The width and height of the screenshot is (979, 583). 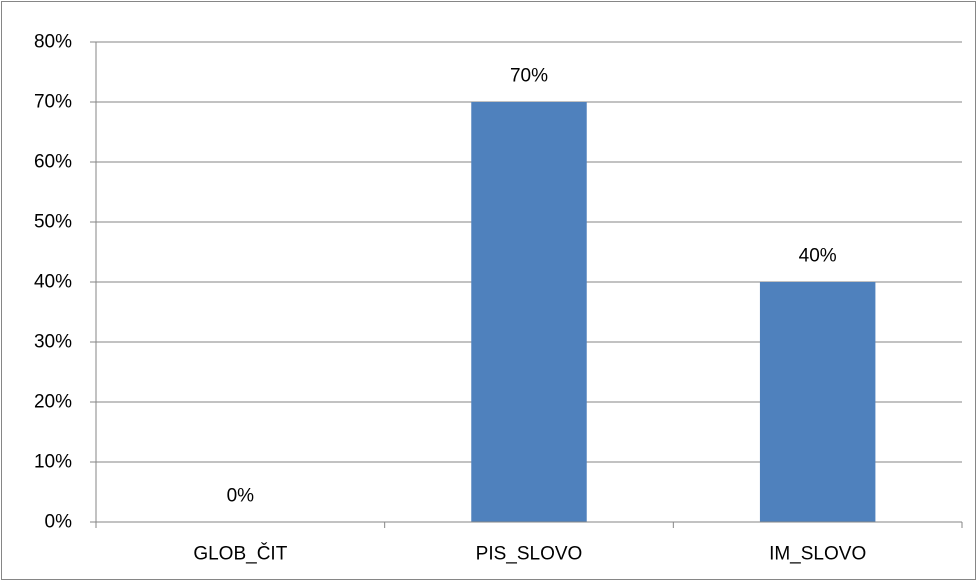 I want to click on category-label: PIS_SLOVO, so click(x=529, y=554).